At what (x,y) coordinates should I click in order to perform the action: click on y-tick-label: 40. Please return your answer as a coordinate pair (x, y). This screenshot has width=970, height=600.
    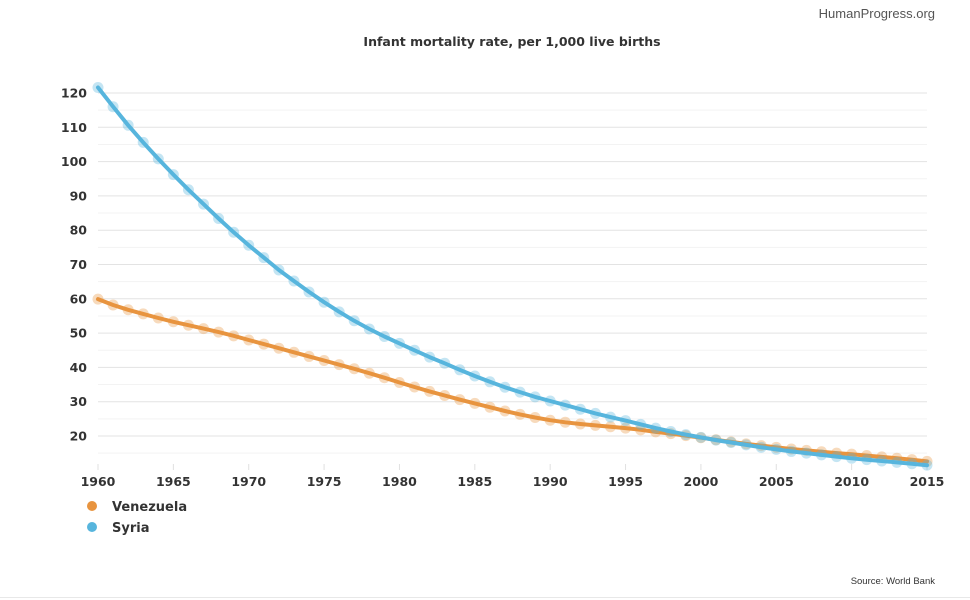
    Looking at the image, I should click on (79, 367).